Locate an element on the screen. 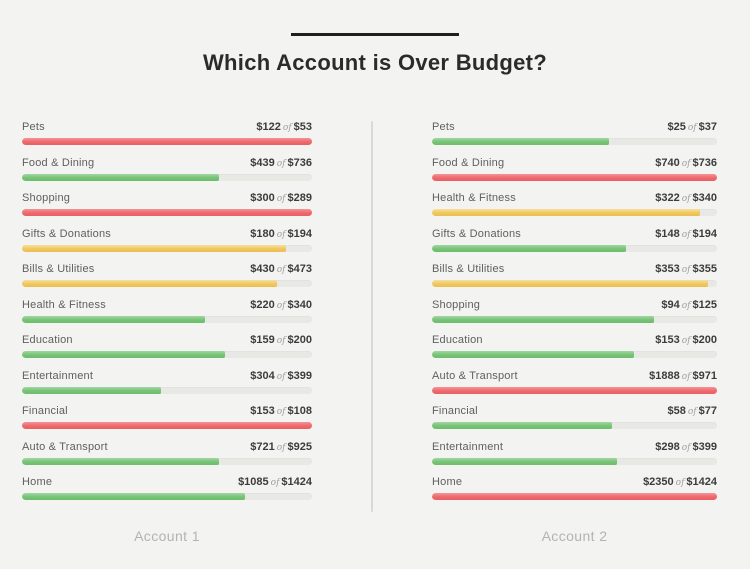  amount-text: $122 of $53 is located at coordinates (284, 128).